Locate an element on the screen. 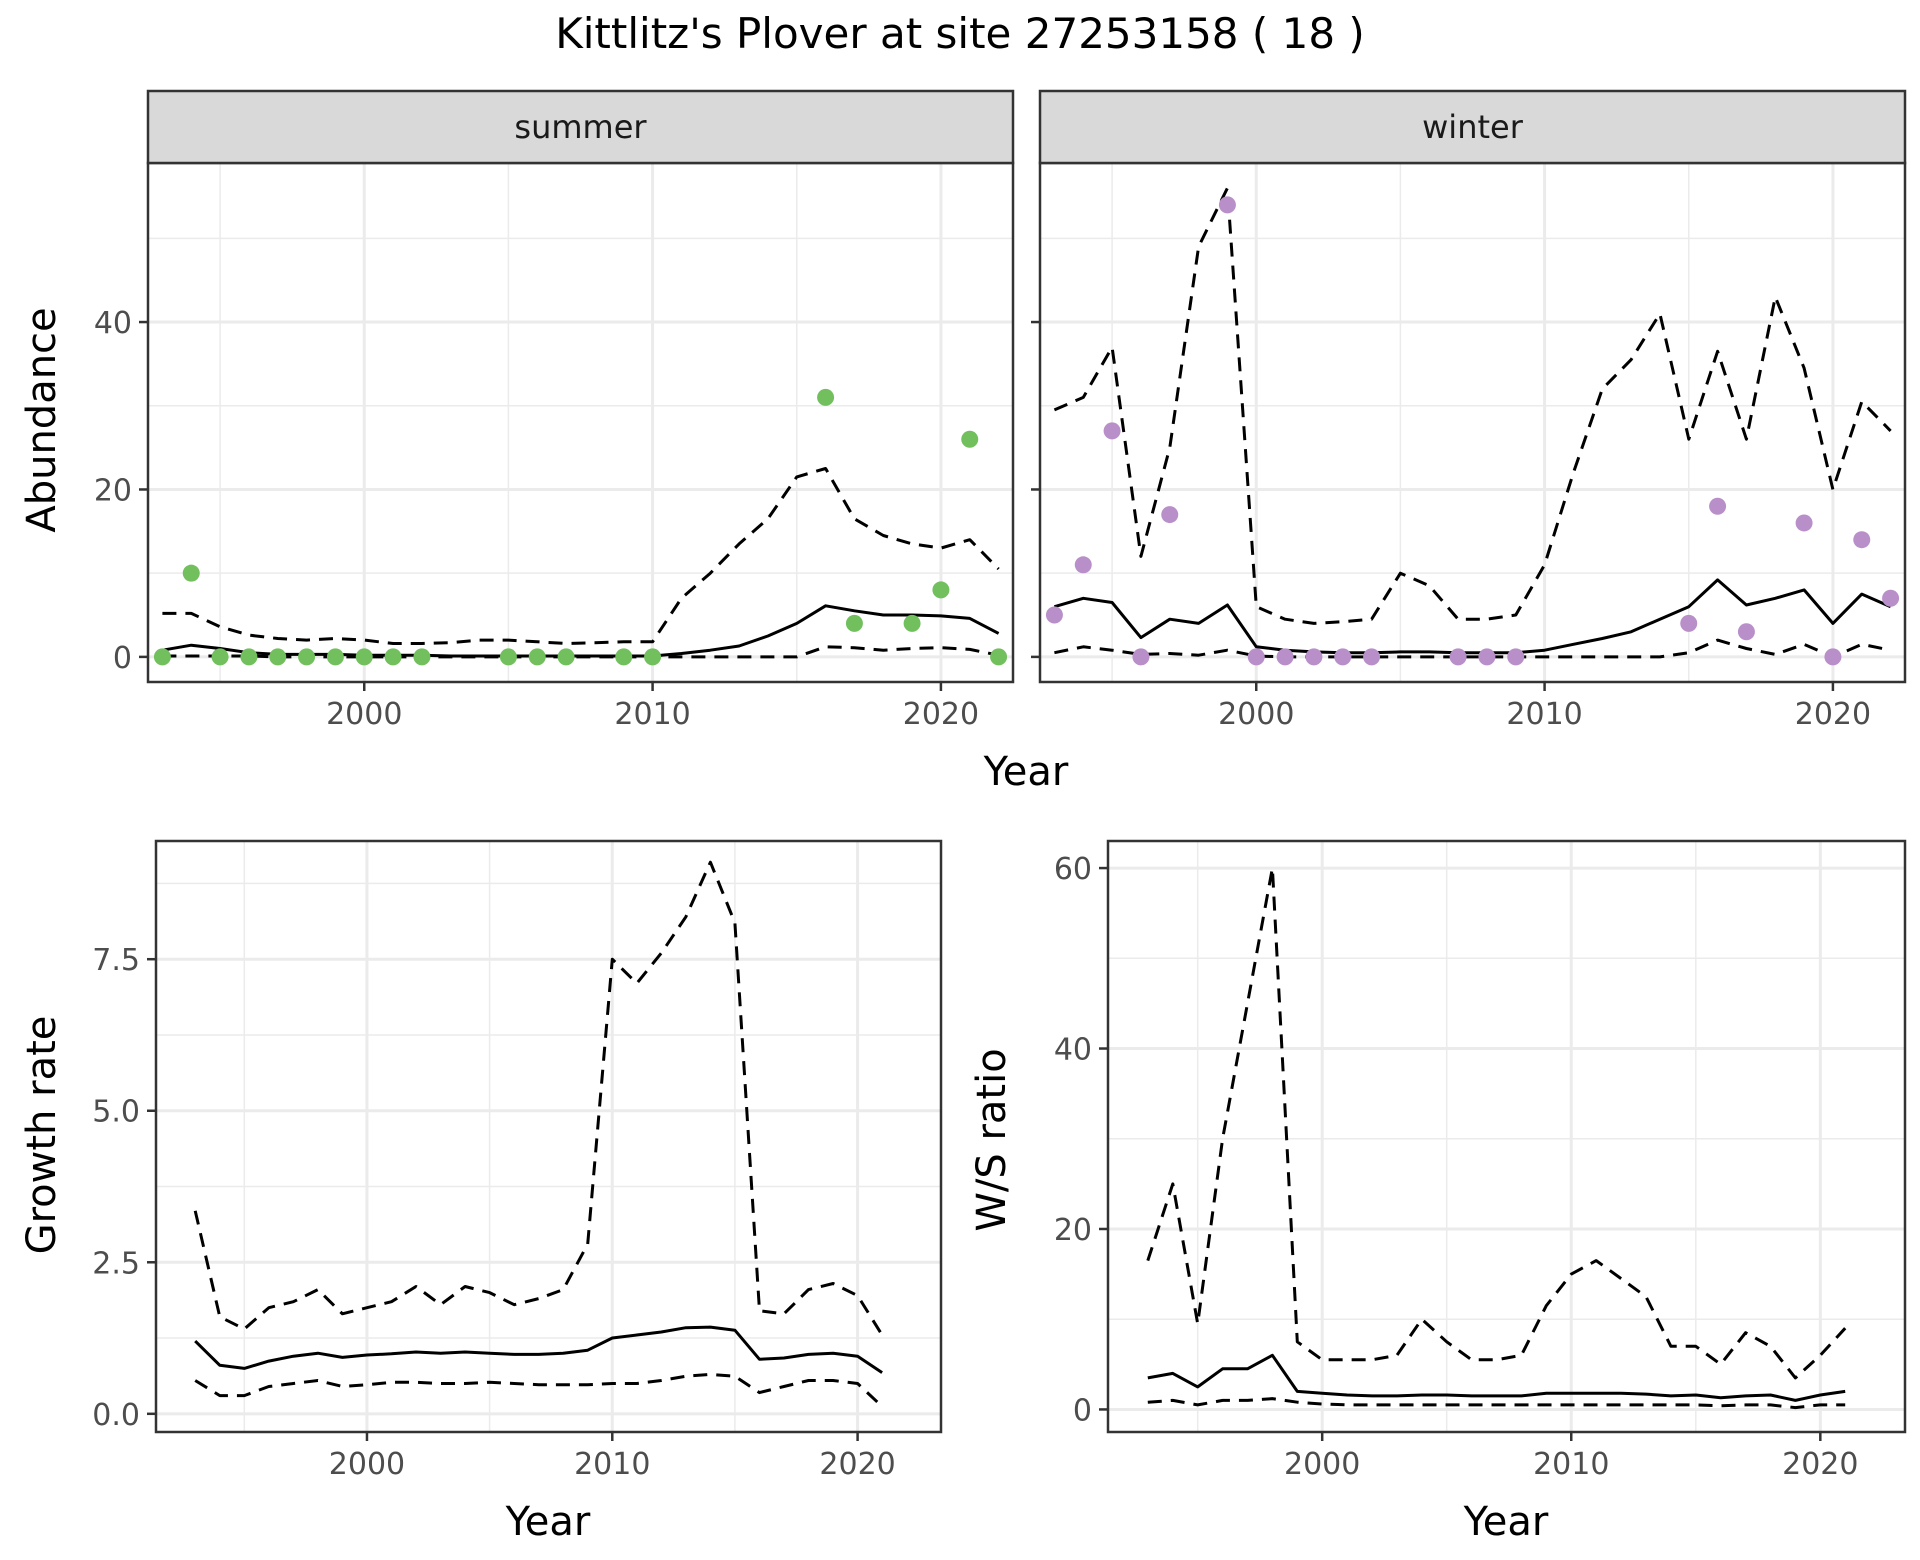  y-tick-label: 60 is located at coordinates (1073, 869).